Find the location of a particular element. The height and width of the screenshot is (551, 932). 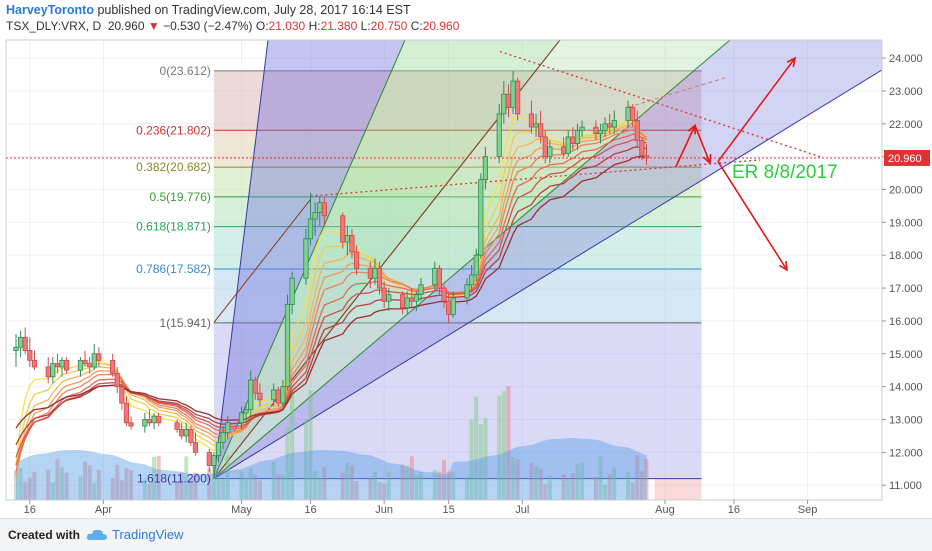

x-tick-label: 16 is located at coordinates (734, 510).